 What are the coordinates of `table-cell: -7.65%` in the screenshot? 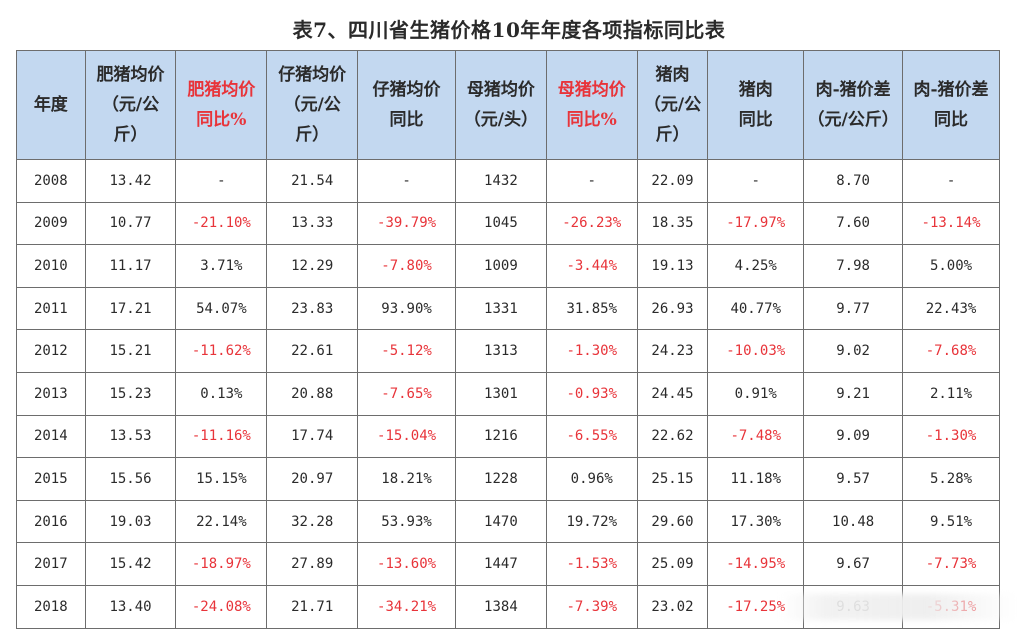 It's located at (406, 393).